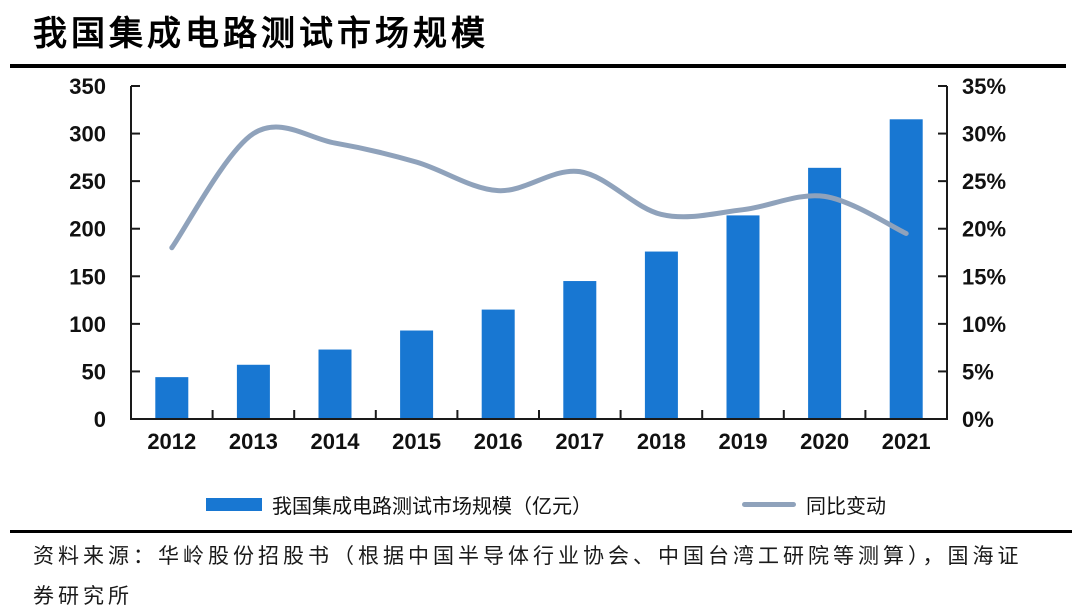  Describe the element at coordinates (498, 441) in the screenshot. I see `x-axis-category-label: 2016` at that location.